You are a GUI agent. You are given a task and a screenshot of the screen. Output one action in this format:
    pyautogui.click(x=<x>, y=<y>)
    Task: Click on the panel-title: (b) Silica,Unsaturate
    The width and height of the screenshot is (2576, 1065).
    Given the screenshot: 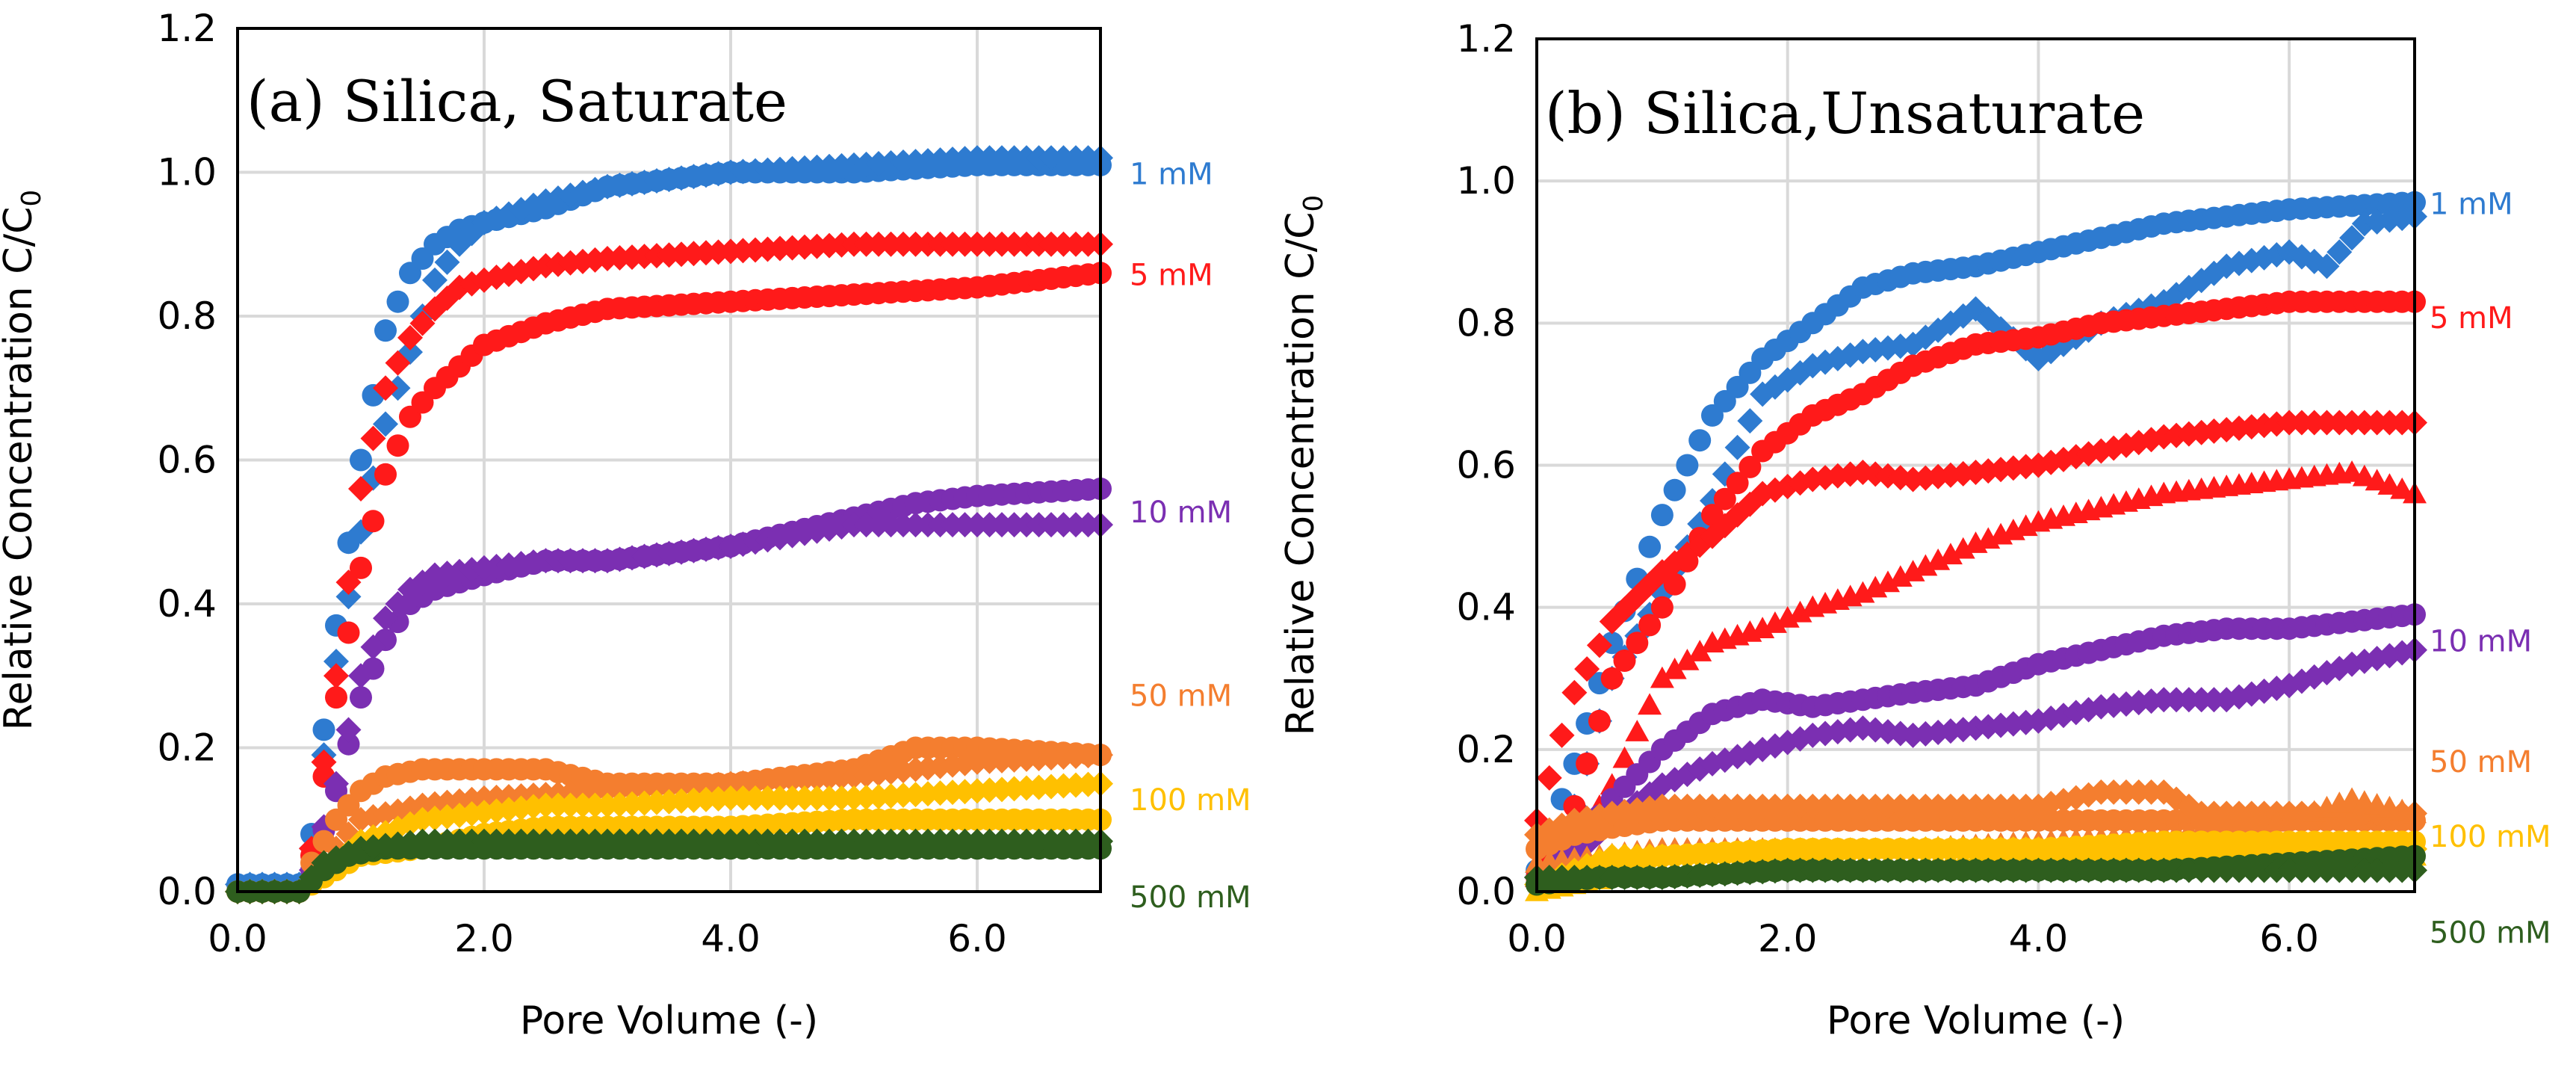 What is the action you would take?
    pyautogui.click(x=1845, y=113)
    